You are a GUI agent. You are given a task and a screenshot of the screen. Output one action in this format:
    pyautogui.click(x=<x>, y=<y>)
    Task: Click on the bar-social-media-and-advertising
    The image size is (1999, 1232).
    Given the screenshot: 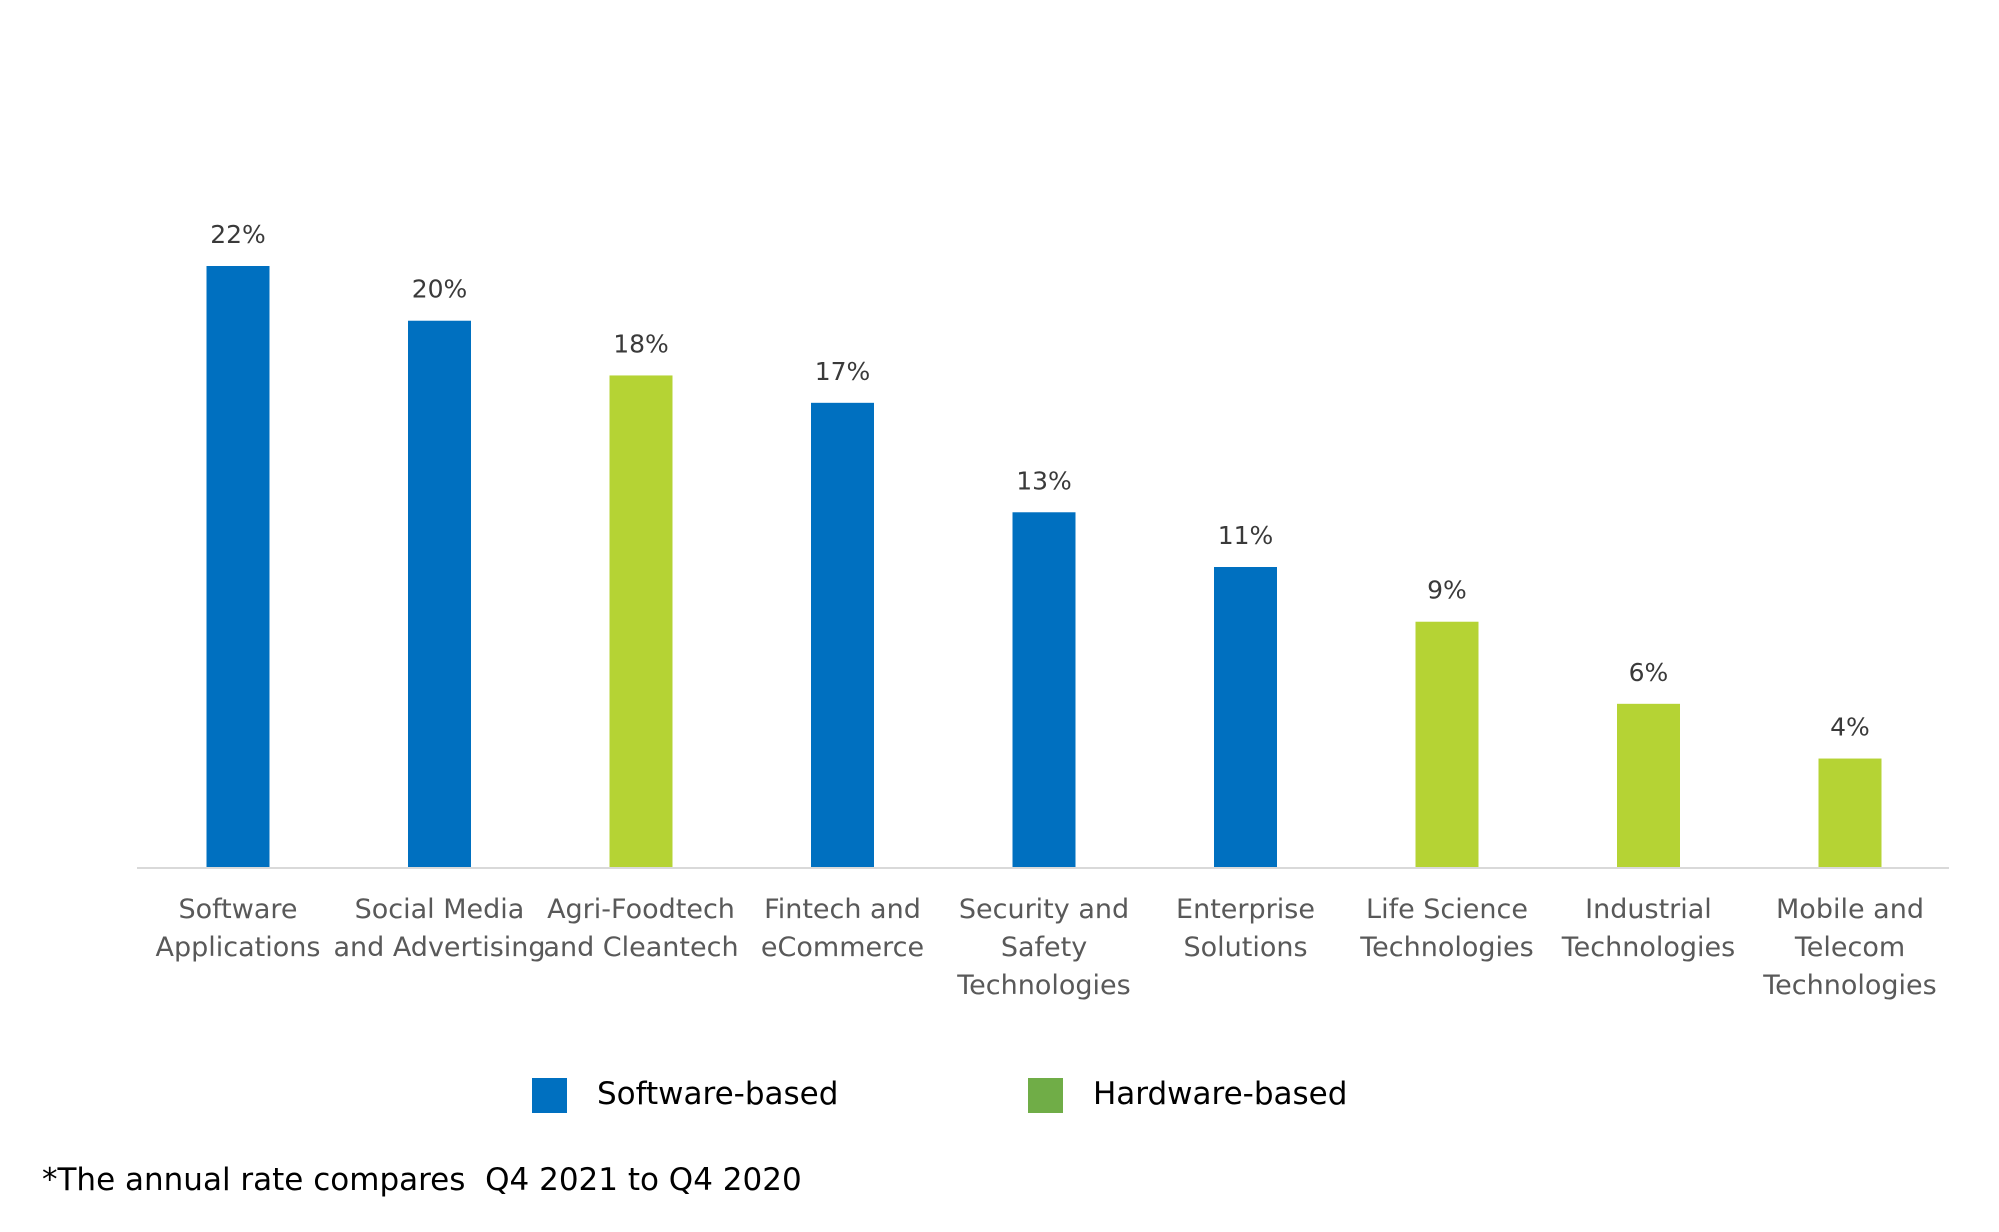 What is the action you would take?
    pyautogui.click(x=439, y=594)
    